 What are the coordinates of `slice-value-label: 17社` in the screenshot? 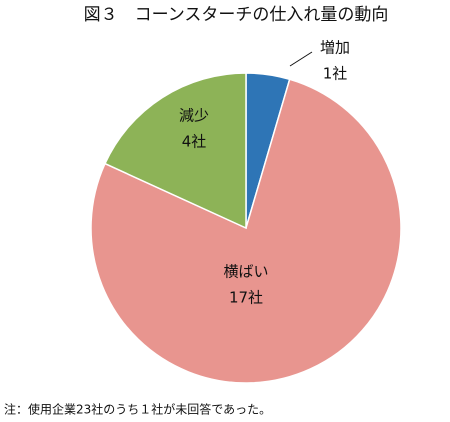 It's located at (246, 298).